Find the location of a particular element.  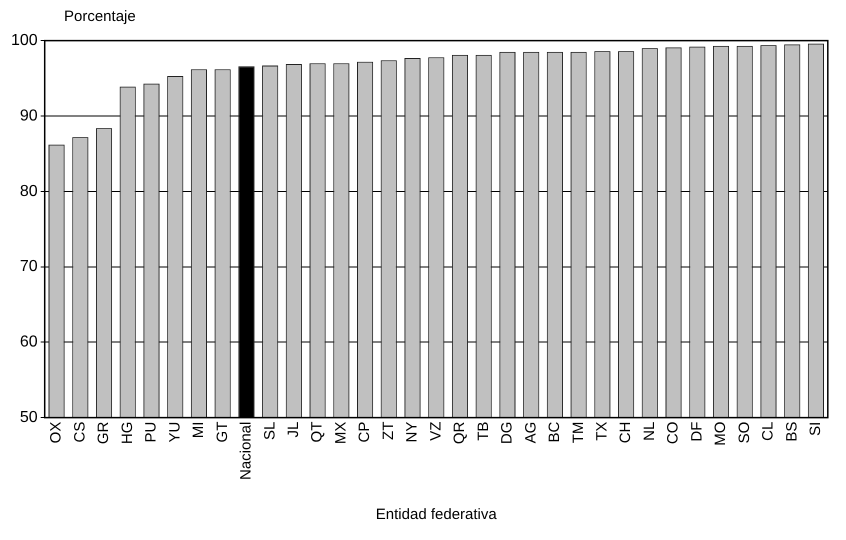

x-tick-label: SI is located at coordinates (815, 429).